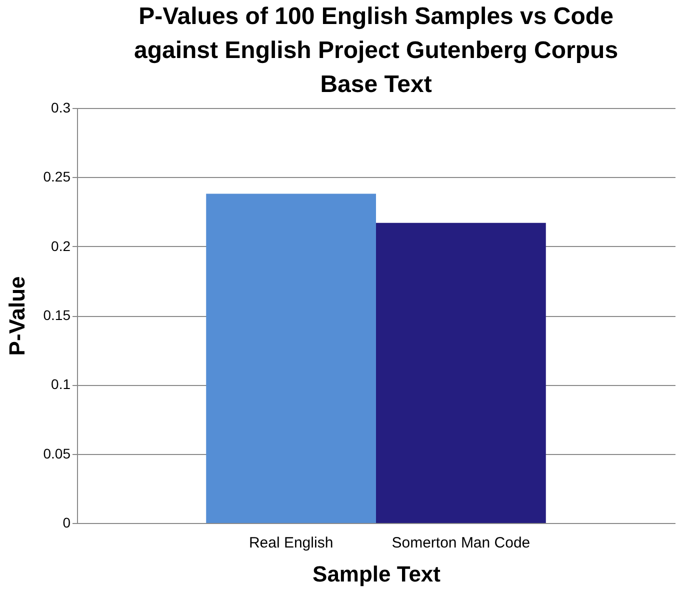  I want to click on y-tick-label: 0.2, so click(61, 246).